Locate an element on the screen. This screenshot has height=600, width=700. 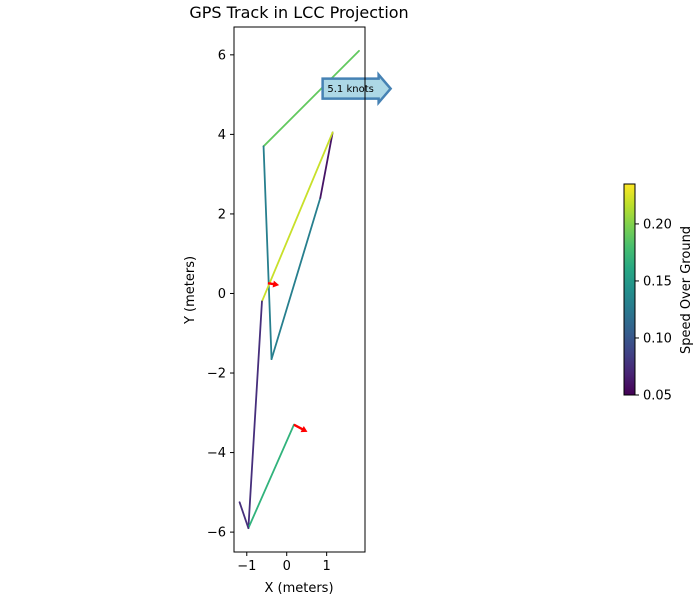
y-tick-label: −6 is located at coordinates (216, 533).